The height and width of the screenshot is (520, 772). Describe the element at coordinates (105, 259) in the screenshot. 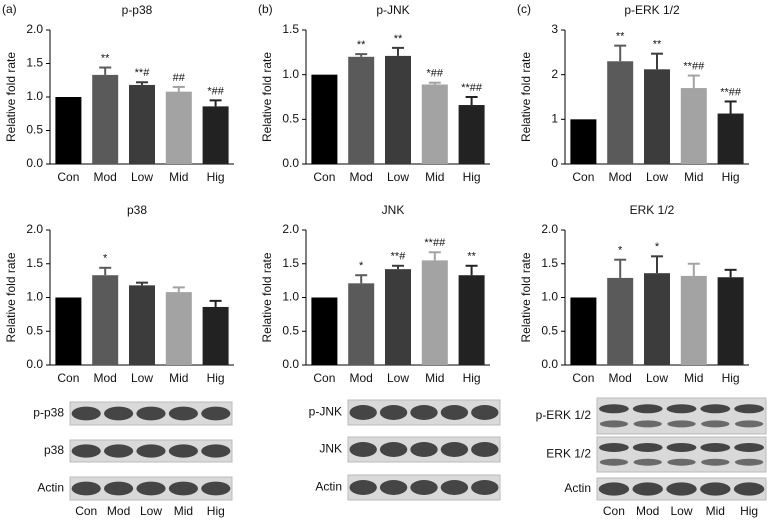

I see `significance-label: *` at that location.